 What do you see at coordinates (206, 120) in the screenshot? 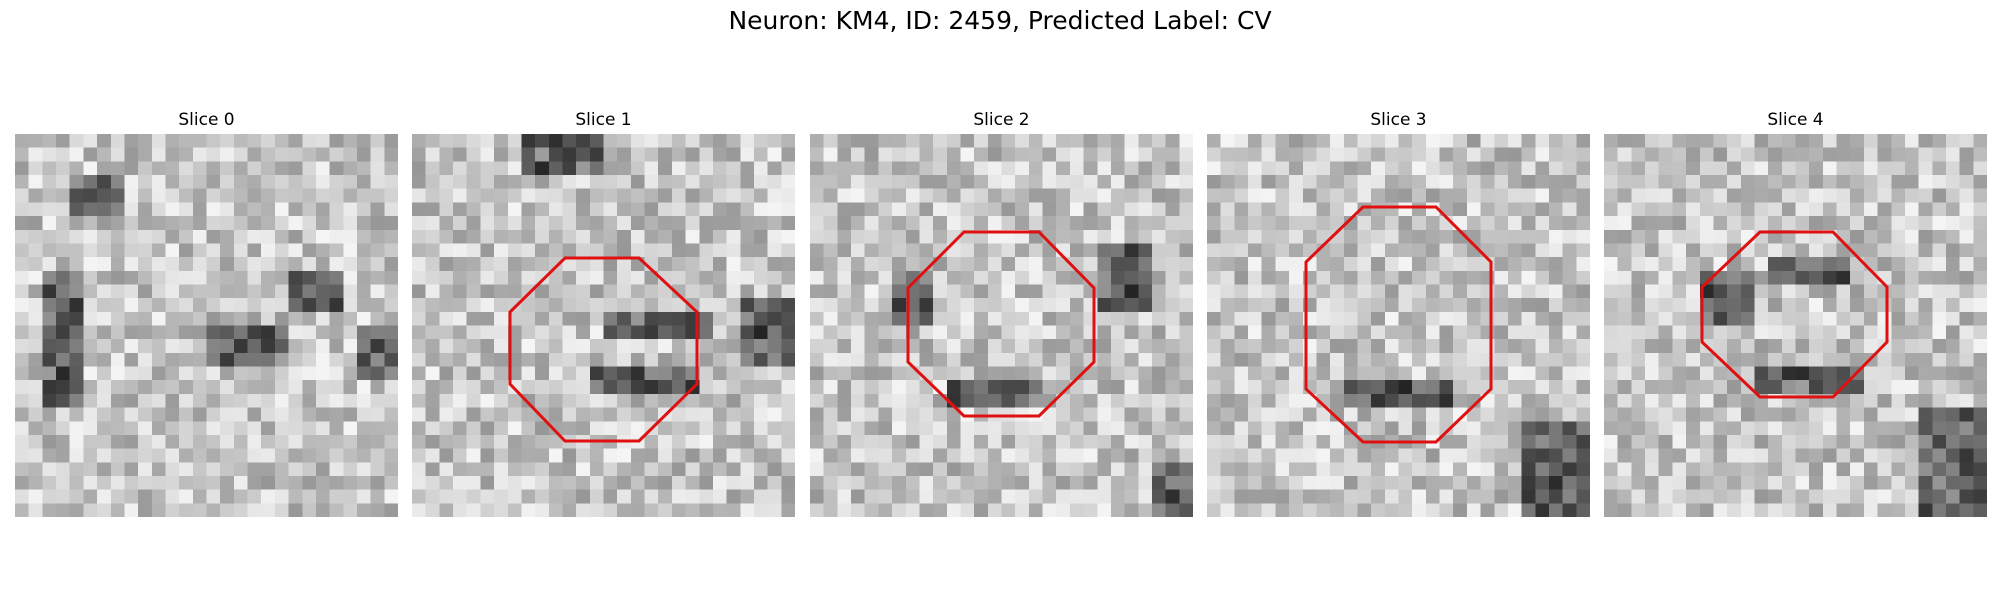
I see `panel-title: Slice 0` at bounding box center [206, 120].